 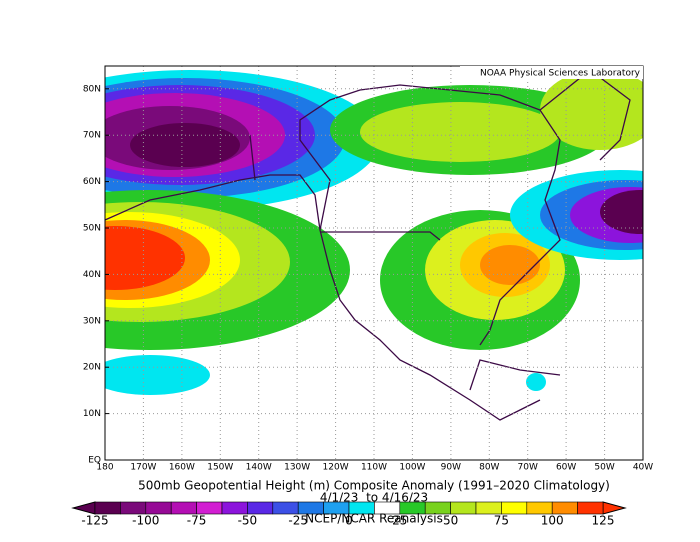 What do you see at coordinates (92, 89) in the screenshot?
I see `lat-label: 80N` at bounding box center [92, 89].